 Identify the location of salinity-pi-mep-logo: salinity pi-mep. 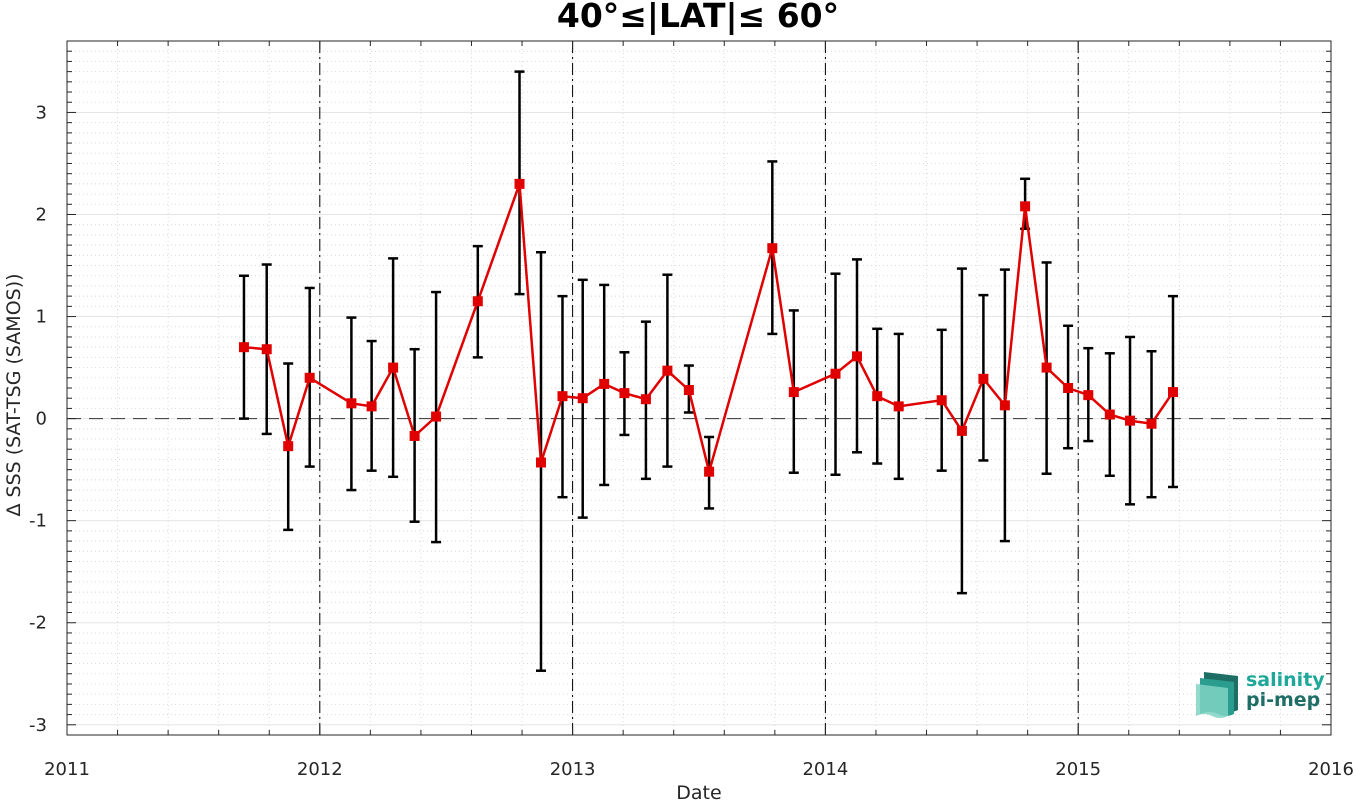
(1264, 694).